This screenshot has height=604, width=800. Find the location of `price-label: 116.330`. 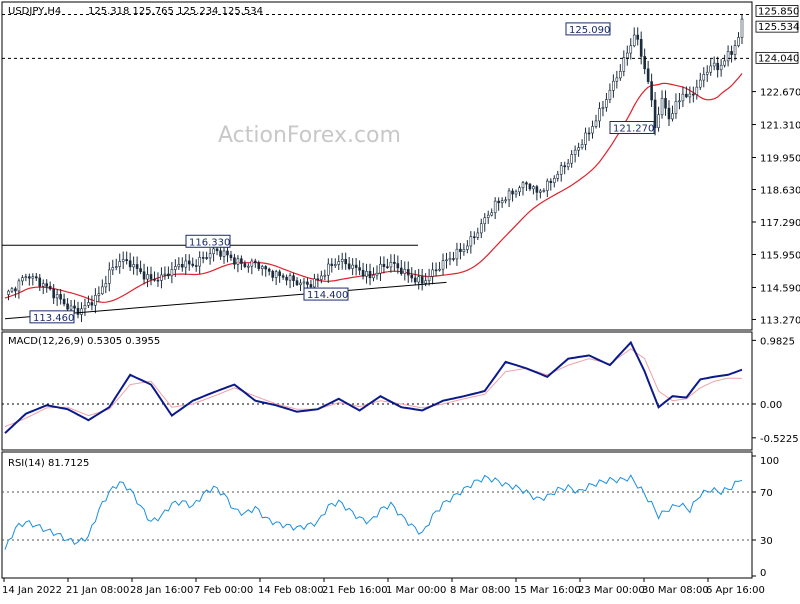

price-label: 116.330 is located at coordinates (209, 242).